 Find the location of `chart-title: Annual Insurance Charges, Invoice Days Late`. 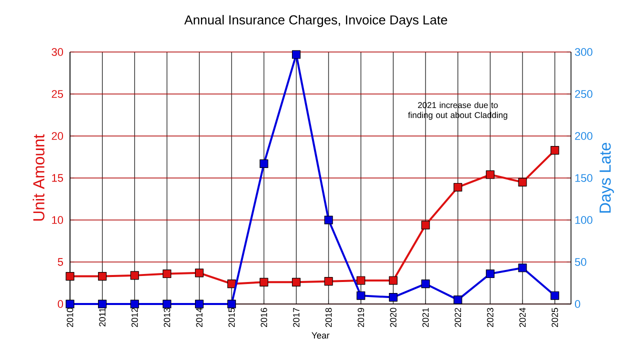

chart-title: Annual Insurance Charges, Invoice Days Late is located at coordinates (316, 21).